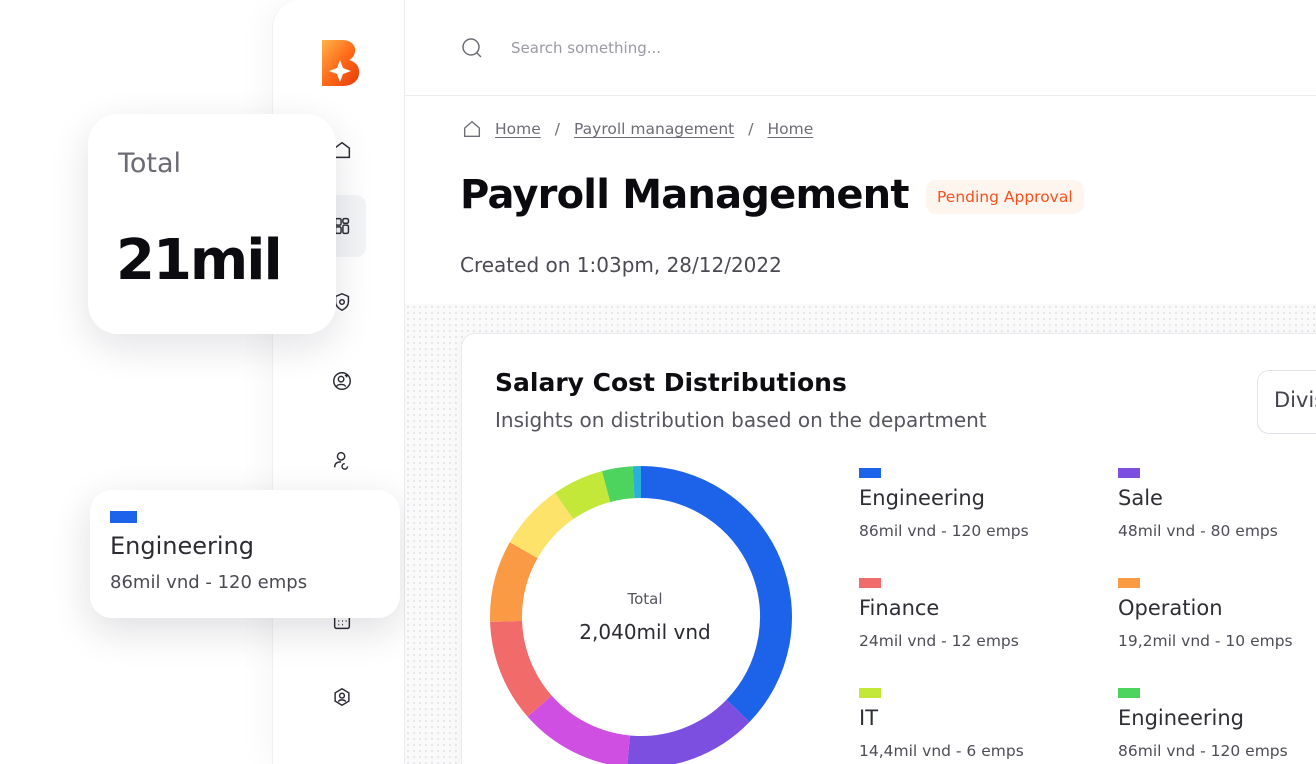  I want to click on total-summary-card: Total 21mil, so click(212, 224).